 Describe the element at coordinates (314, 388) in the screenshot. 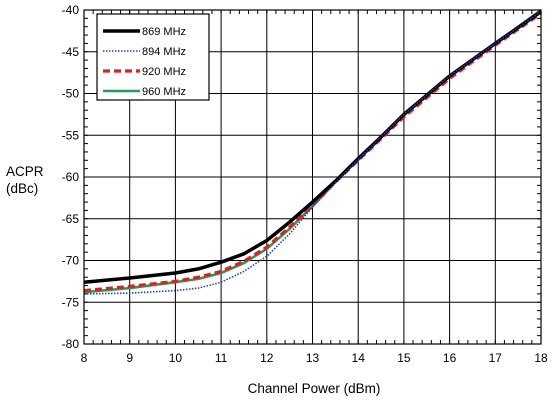

I see `x-axis-label: Channel Power (dBm)` at that location.